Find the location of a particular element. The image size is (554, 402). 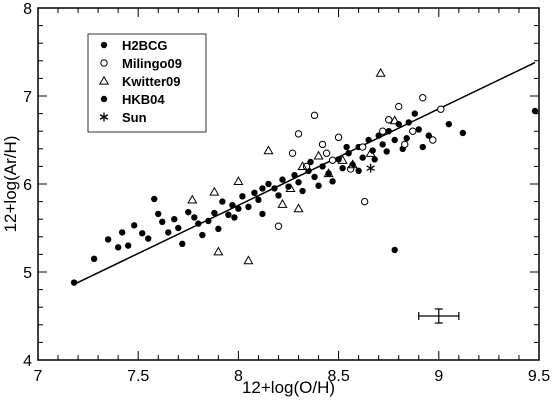

legend-entry: H2BCG is located at coordinates (134, 45).